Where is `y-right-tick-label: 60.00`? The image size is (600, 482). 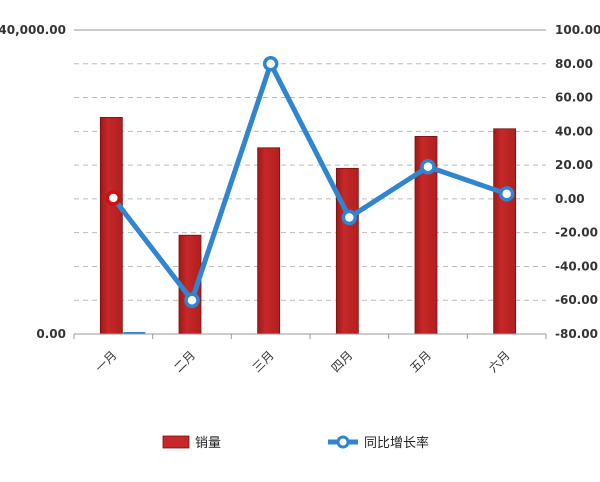
y-right-tick-label: 60.00 is located at coordinates (574, 98).